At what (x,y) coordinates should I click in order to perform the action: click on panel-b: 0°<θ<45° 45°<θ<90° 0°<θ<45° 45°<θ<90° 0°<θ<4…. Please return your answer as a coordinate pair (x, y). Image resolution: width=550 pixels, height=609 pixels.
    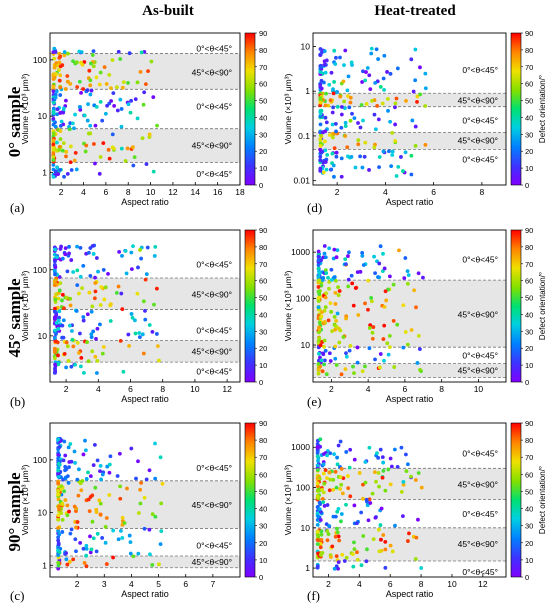
    Looking at the image, I should click on (138, 317).